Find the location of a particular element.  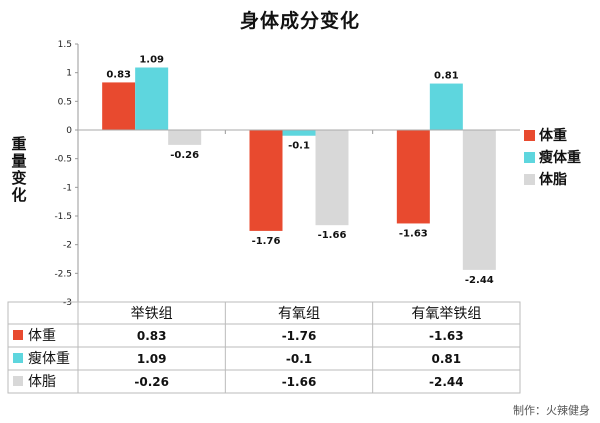

data-table-series-name: 瘦体重 is located at coordinates (49, 358).